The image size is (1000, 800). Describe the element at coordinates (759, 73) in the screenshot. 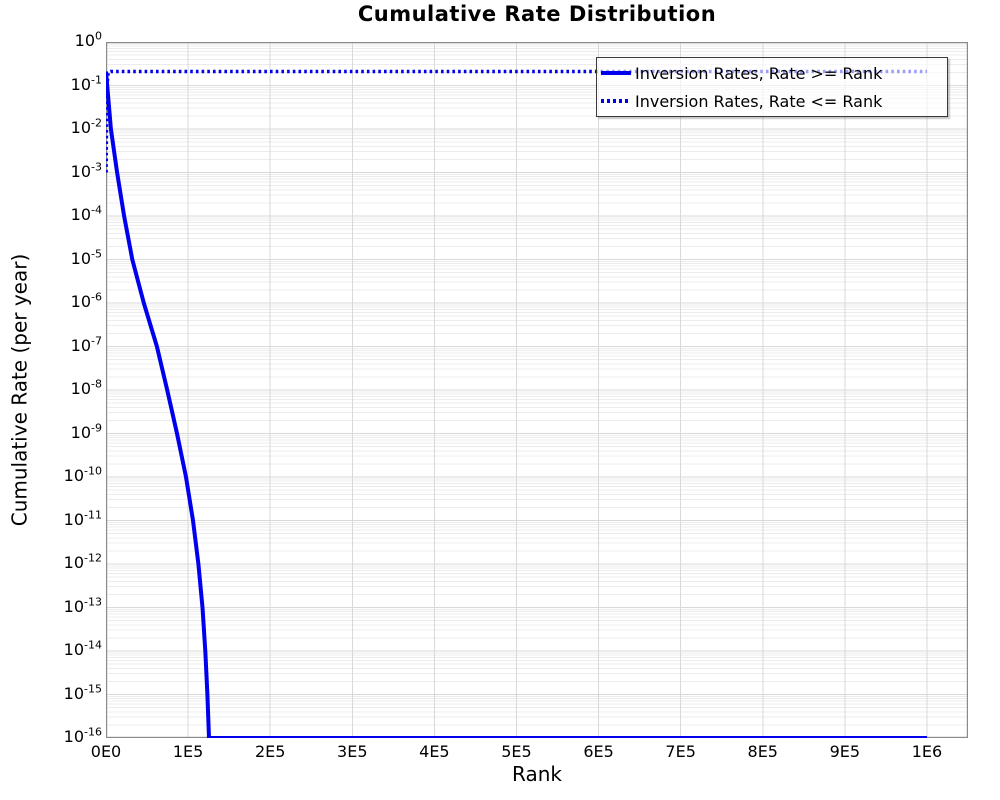

I see `legend-label-rate-ge-rank: Inversion Rates, Rate >= Rank` at that location.